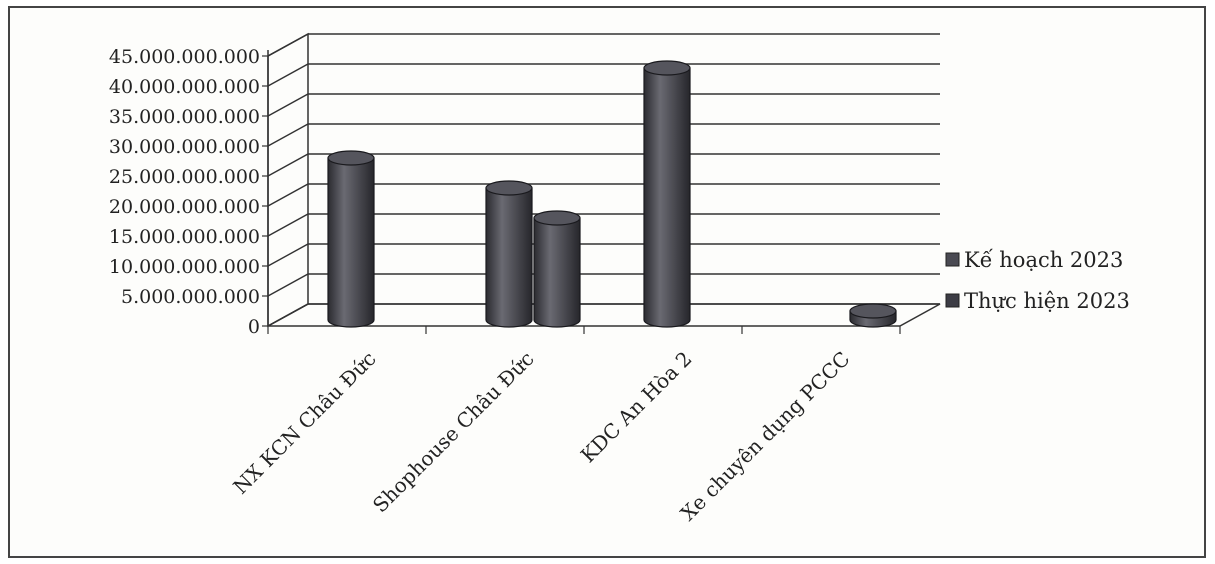  Describe the element at coordinates (184, 57) in the screenshot. I see `y-tick-label: 45.000.000.000` at that location.